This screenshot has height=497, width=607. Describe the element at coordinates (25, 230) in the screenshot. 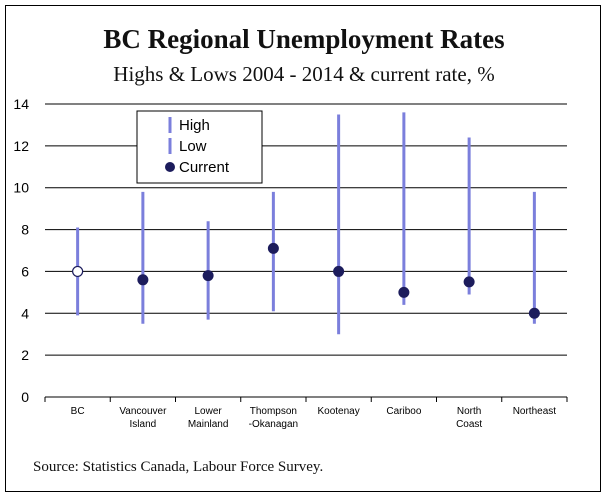

I see `y-tick-label: 8` at that location.